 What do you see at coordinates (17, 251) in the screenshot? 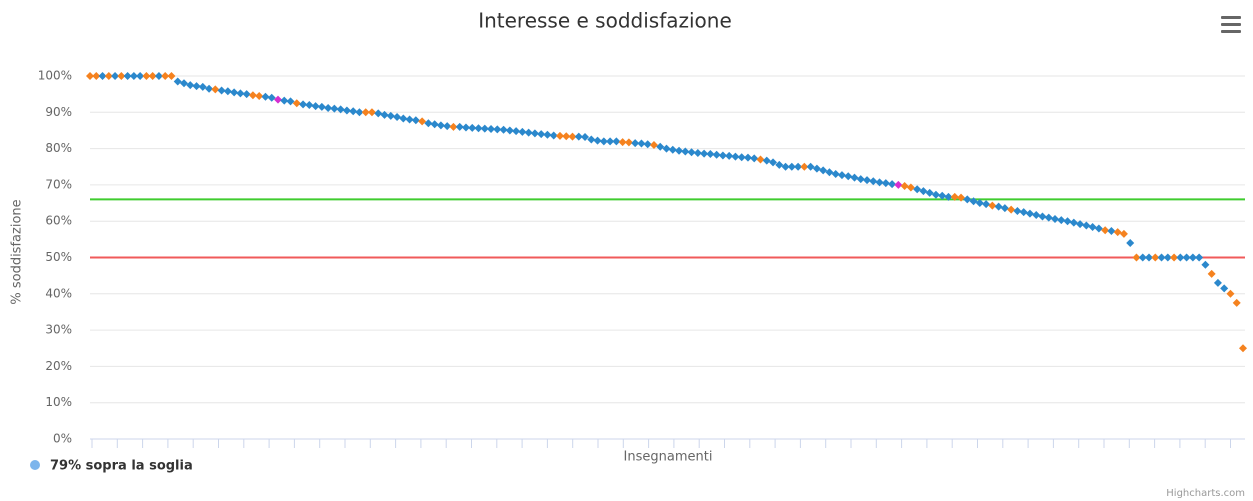
I see `y-axis-title: % soddisfazione` at bounding box center [17, 251].